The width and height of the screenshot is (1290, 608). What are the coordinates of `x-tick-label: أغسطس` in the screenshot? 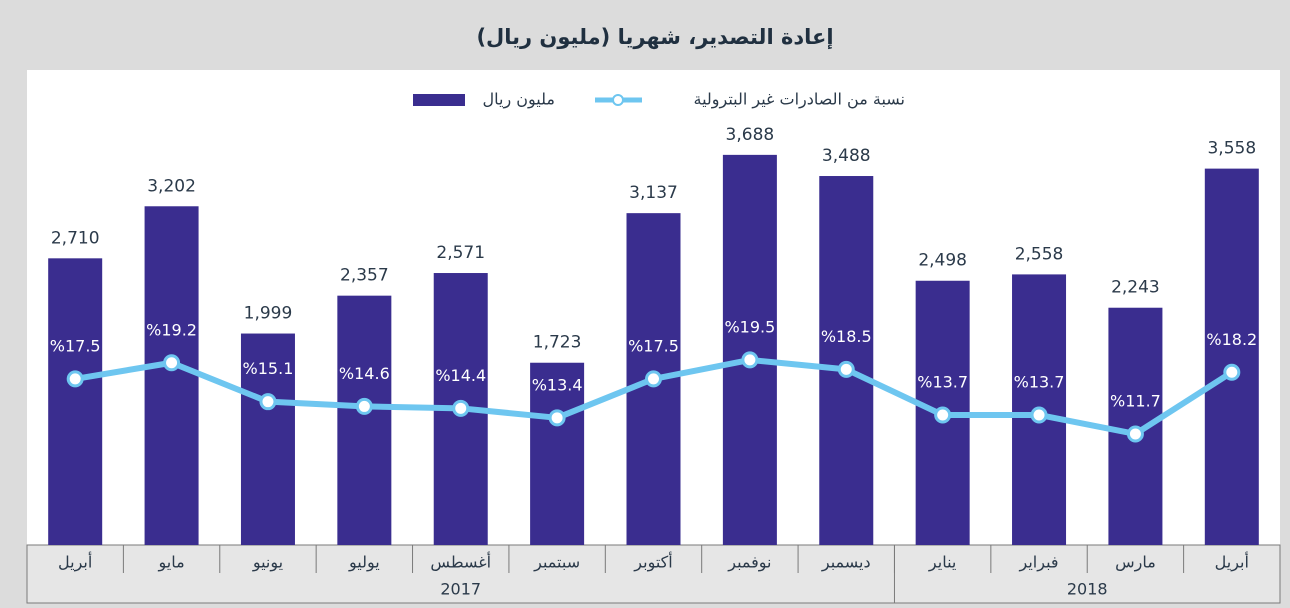 It's located at (460, 562).